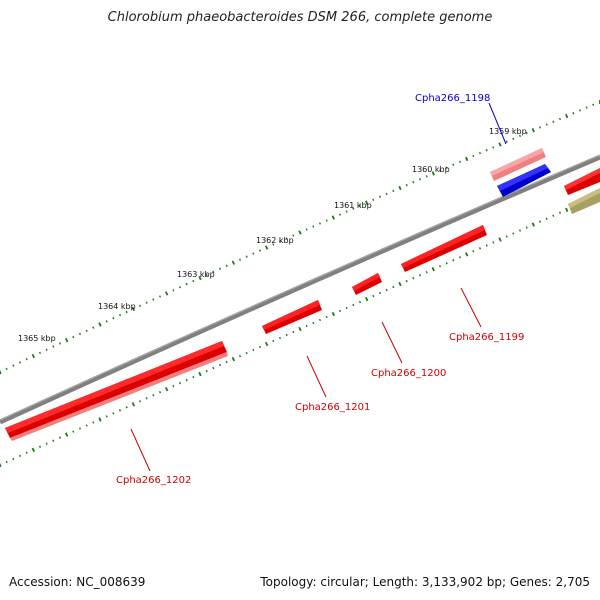 This screenshot has width=600, height=600. What do you see at coordinates (508, 131) in the screenshot?
I see `ruler-label-1359: 1359 kbp` at bounding box center [508, 131].